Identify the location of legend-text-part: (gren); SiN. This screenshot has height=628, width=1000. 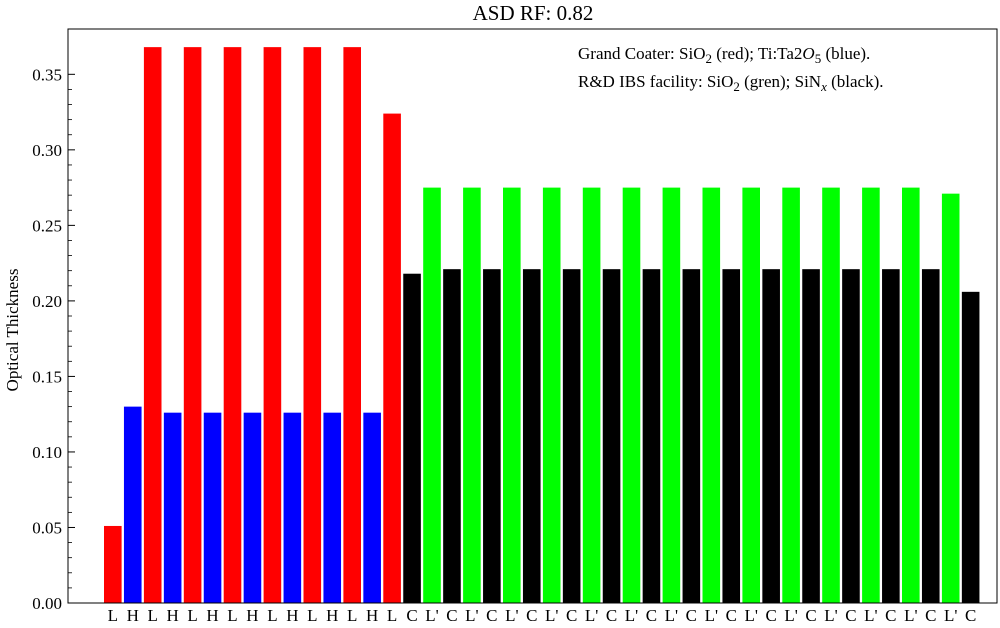
(780, 81).